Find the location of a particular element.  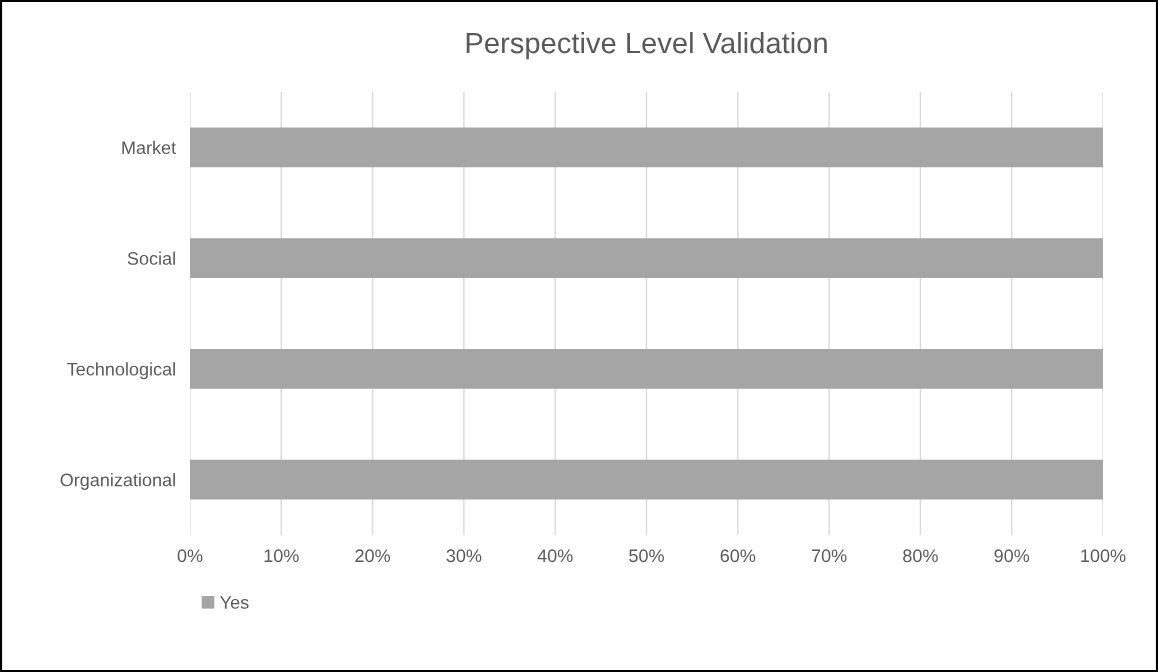

x-tick-label: 100% is located at coordinates (1103, 556).